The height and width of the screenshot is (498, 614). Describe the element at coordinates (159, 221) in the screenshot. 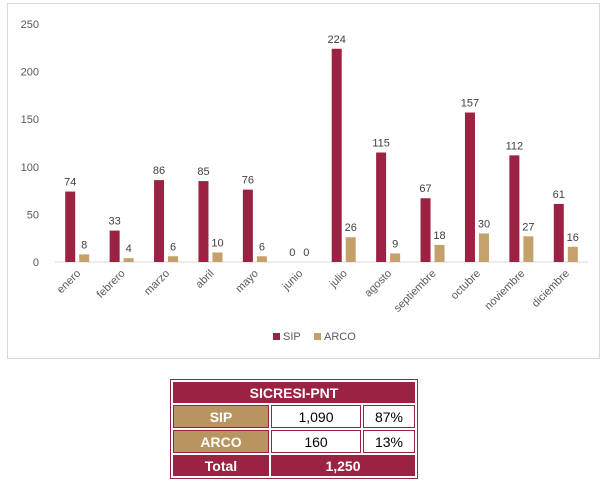

I see `bar-sip-marzo` at that location.